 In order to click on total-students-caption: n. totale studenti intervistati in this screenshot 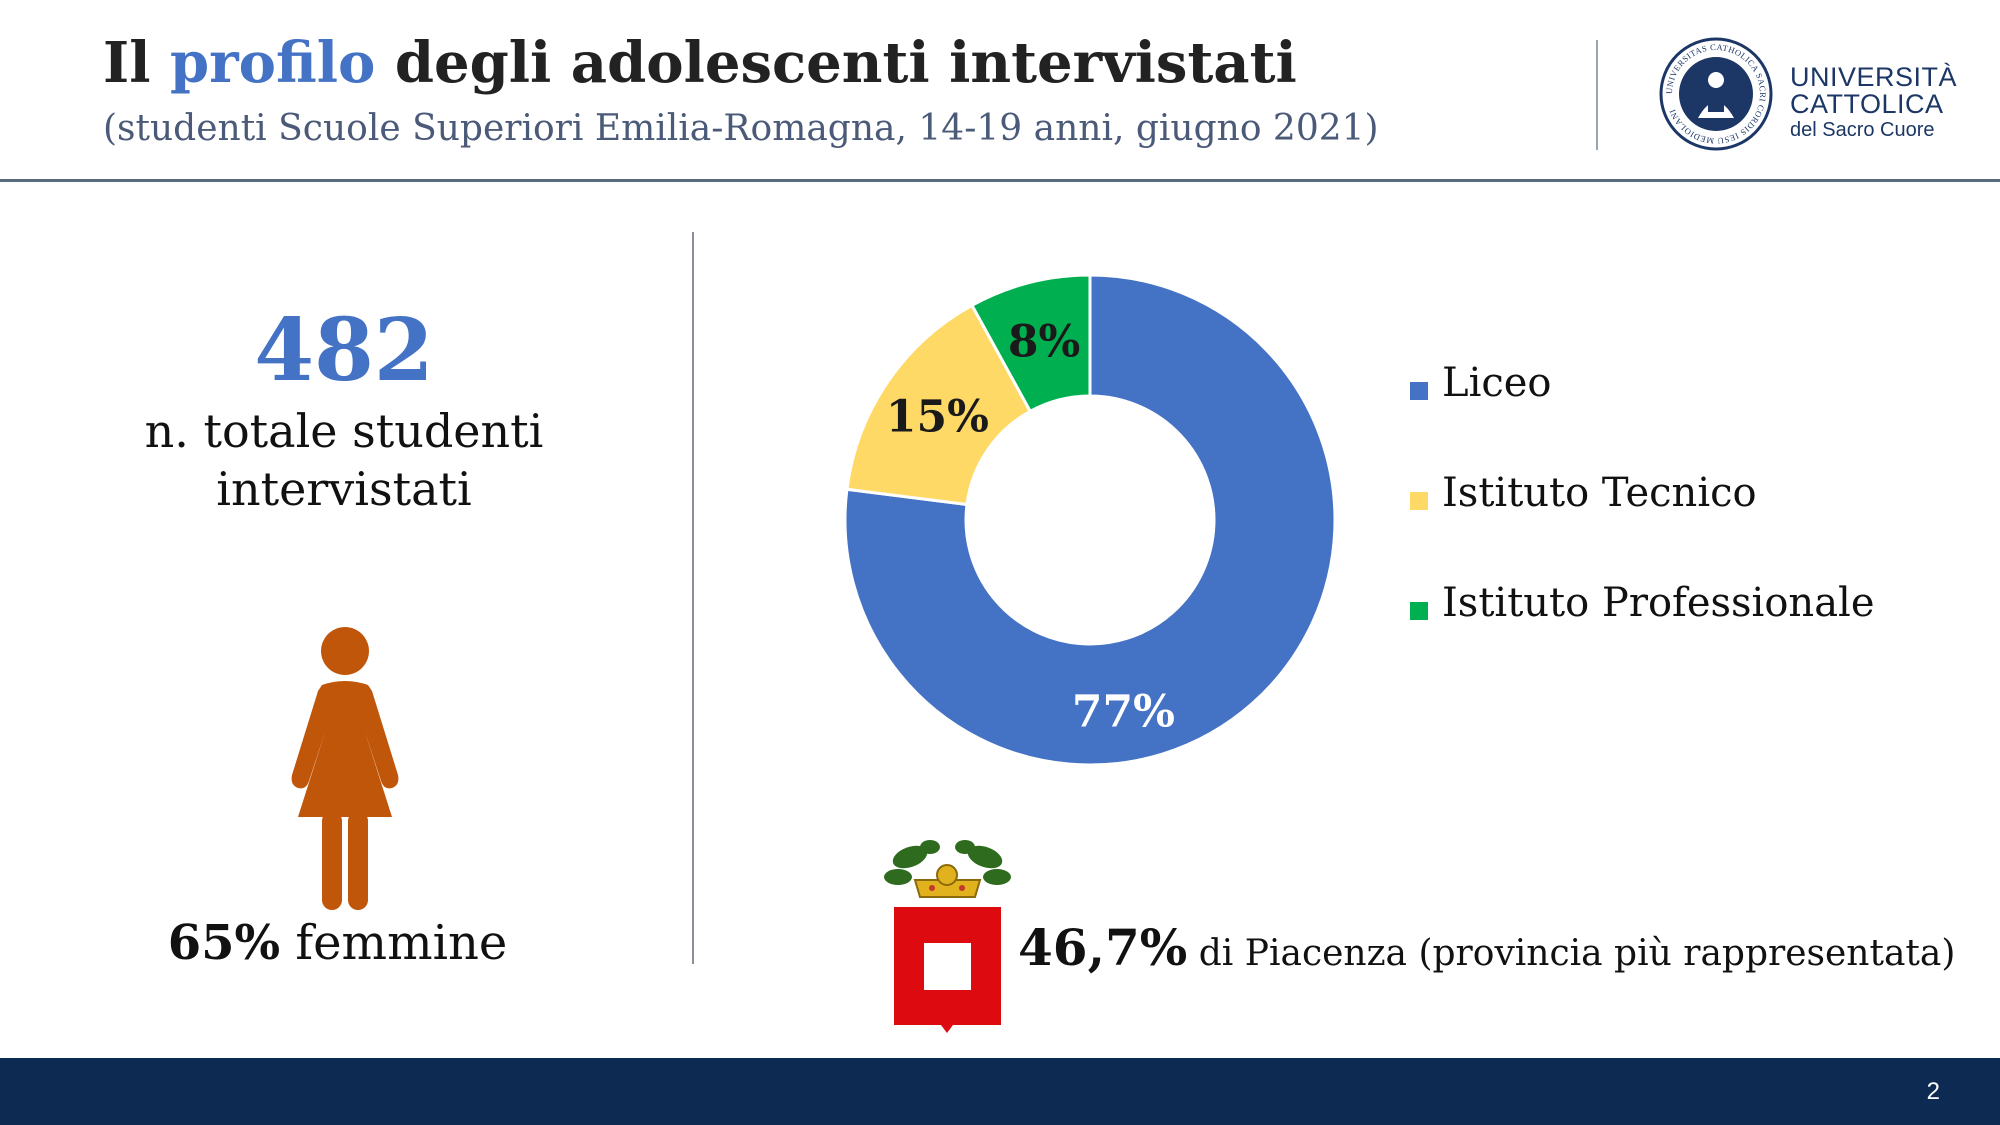, I will do `click(344, 460)`.